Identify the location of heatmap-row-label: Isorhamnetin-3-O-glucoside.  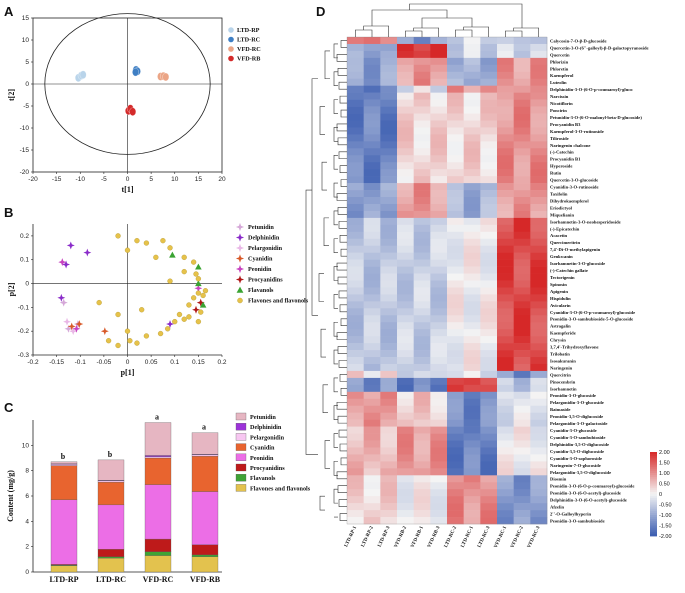
(577, 263).